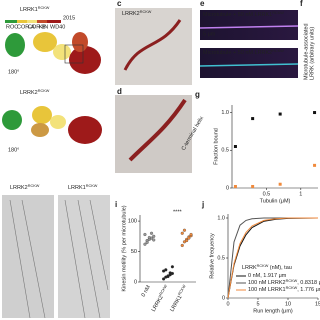 This screenshot has height=320, width=320. I want to click on panel-letter: i, so click(116, 204).